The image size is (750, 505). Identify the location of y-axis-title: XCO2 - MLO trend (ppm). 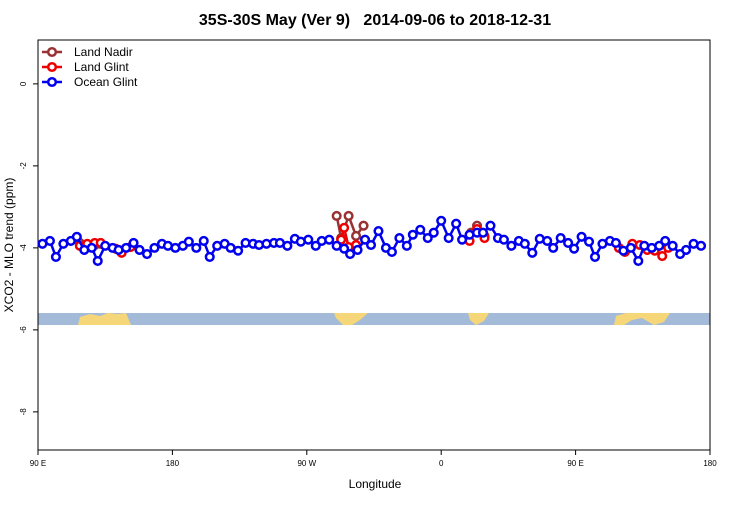
(9, 245).